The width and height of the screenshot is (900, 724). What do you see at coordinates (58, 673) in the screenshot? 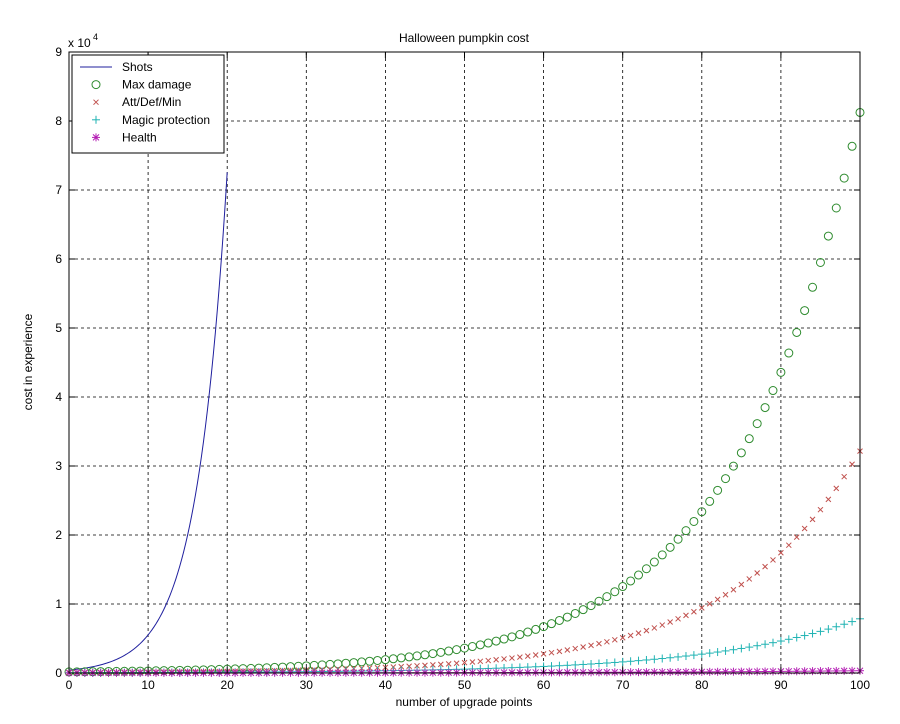
I see `y-tick-label: 0` at bounding box center [58, 673].